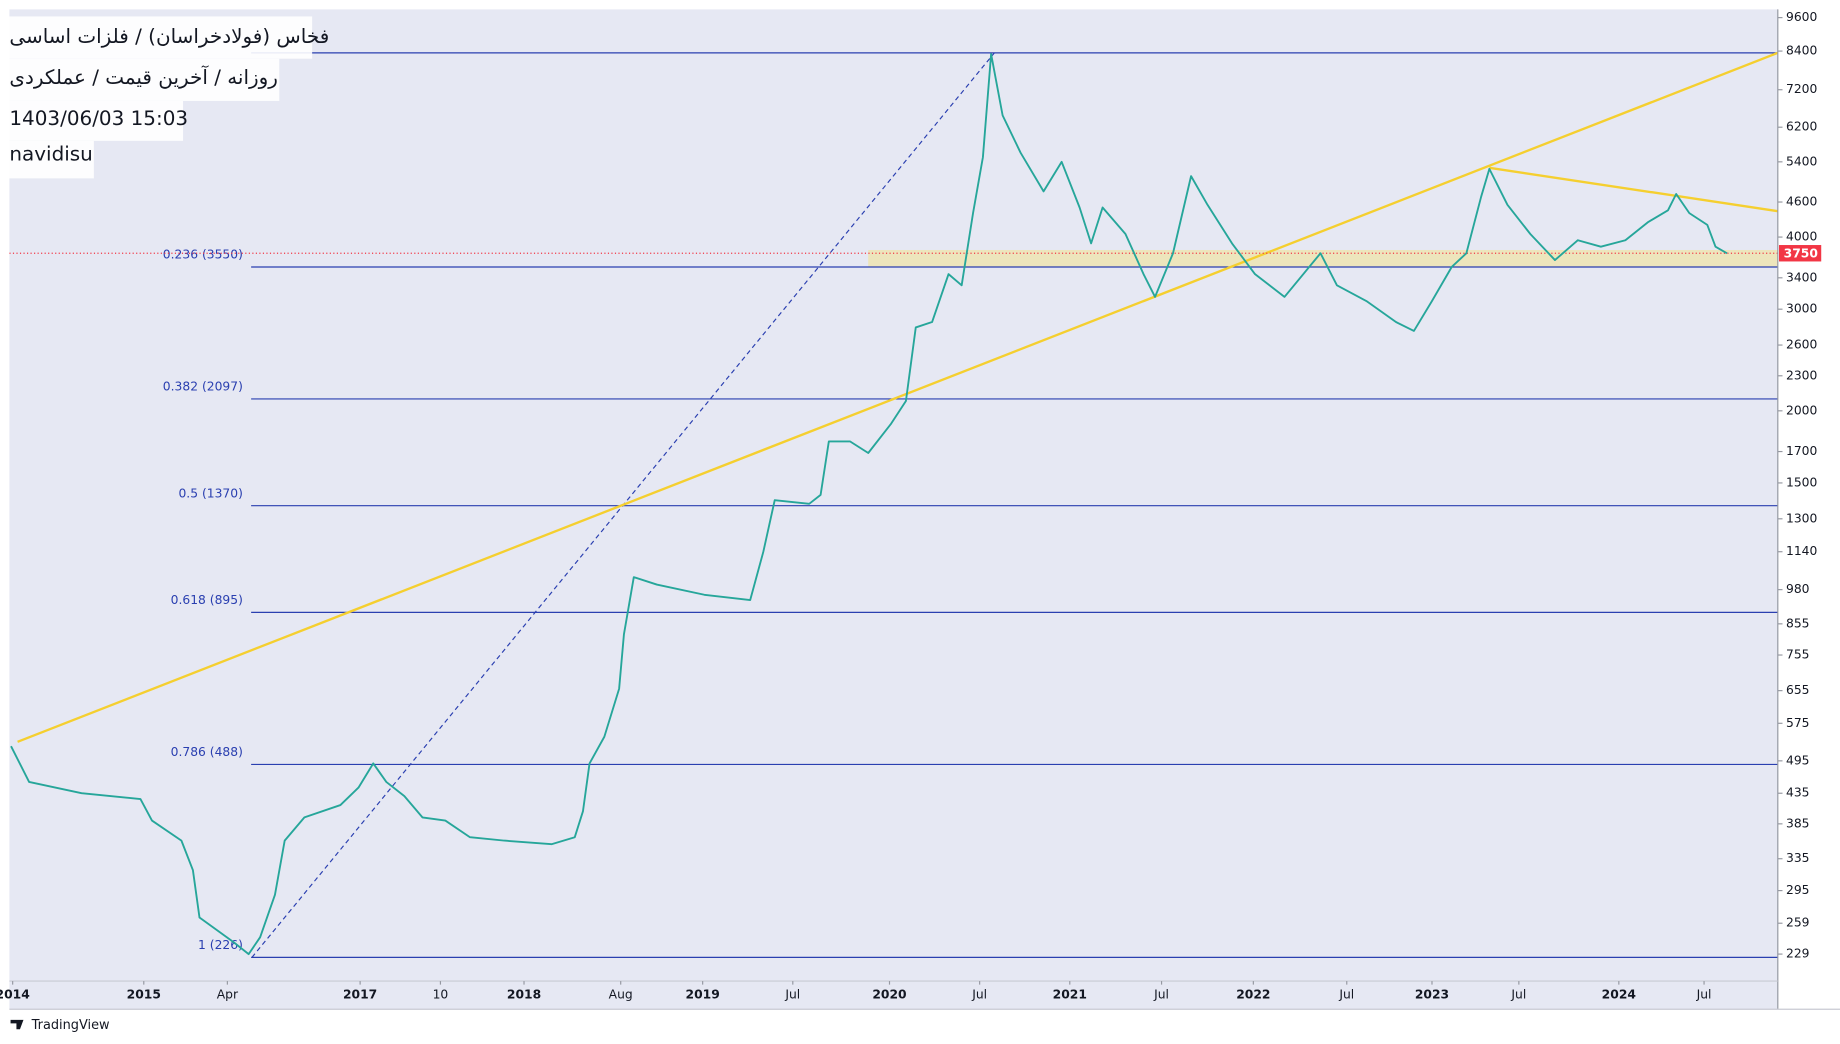 This screenshot has width=1840, height=1044. Describe the element at coordinates (1801, 127) in the screenshot. I see `y-tick-label: 6200` at that location.